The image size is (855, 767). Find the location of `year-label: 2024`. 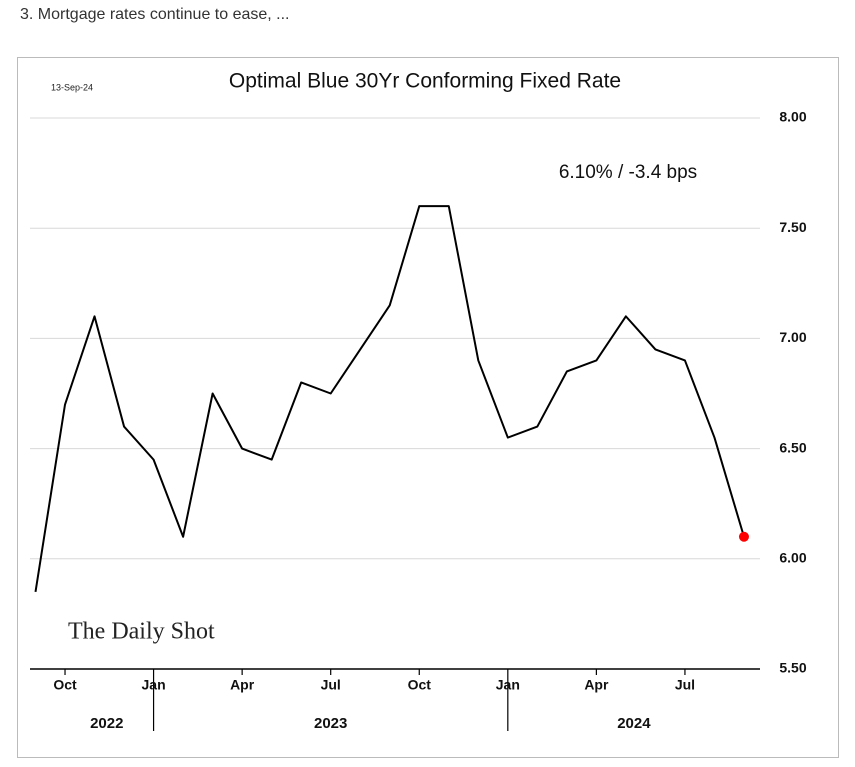

year-label: 2024 is located at coordinates (634, 723).